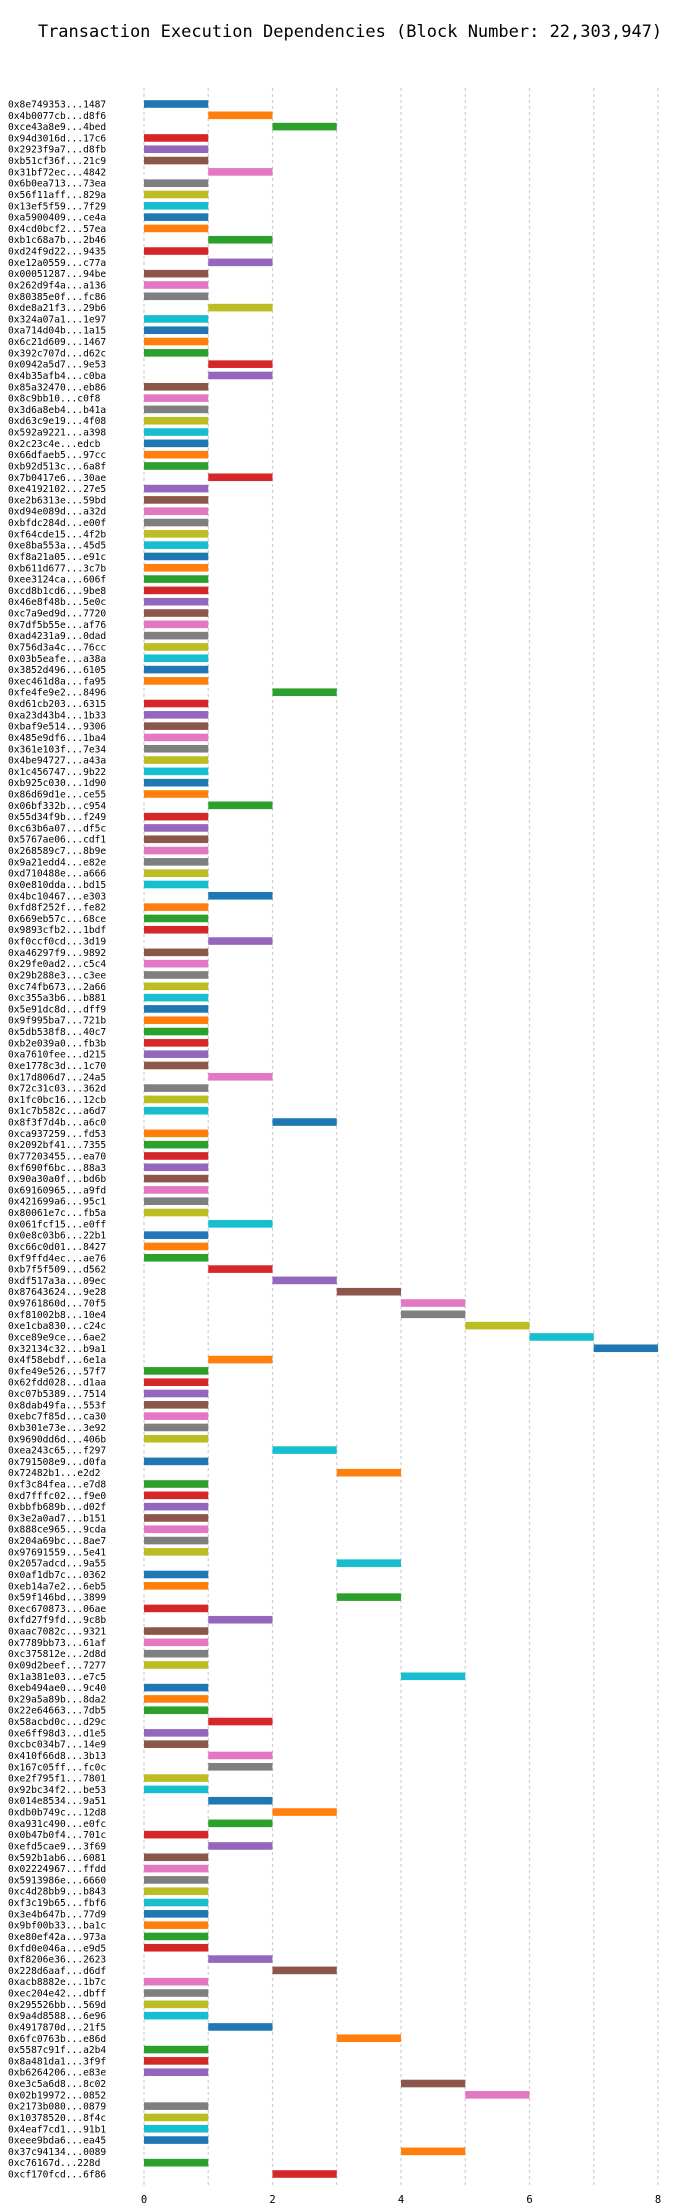 The height and width of the screenshot is (2208, 700). What do you see at coordinates (57, 1677) in the screenshot?
I see `tx-label: 0x1a381e03...e7c5` at bounding box center [57, 1677].